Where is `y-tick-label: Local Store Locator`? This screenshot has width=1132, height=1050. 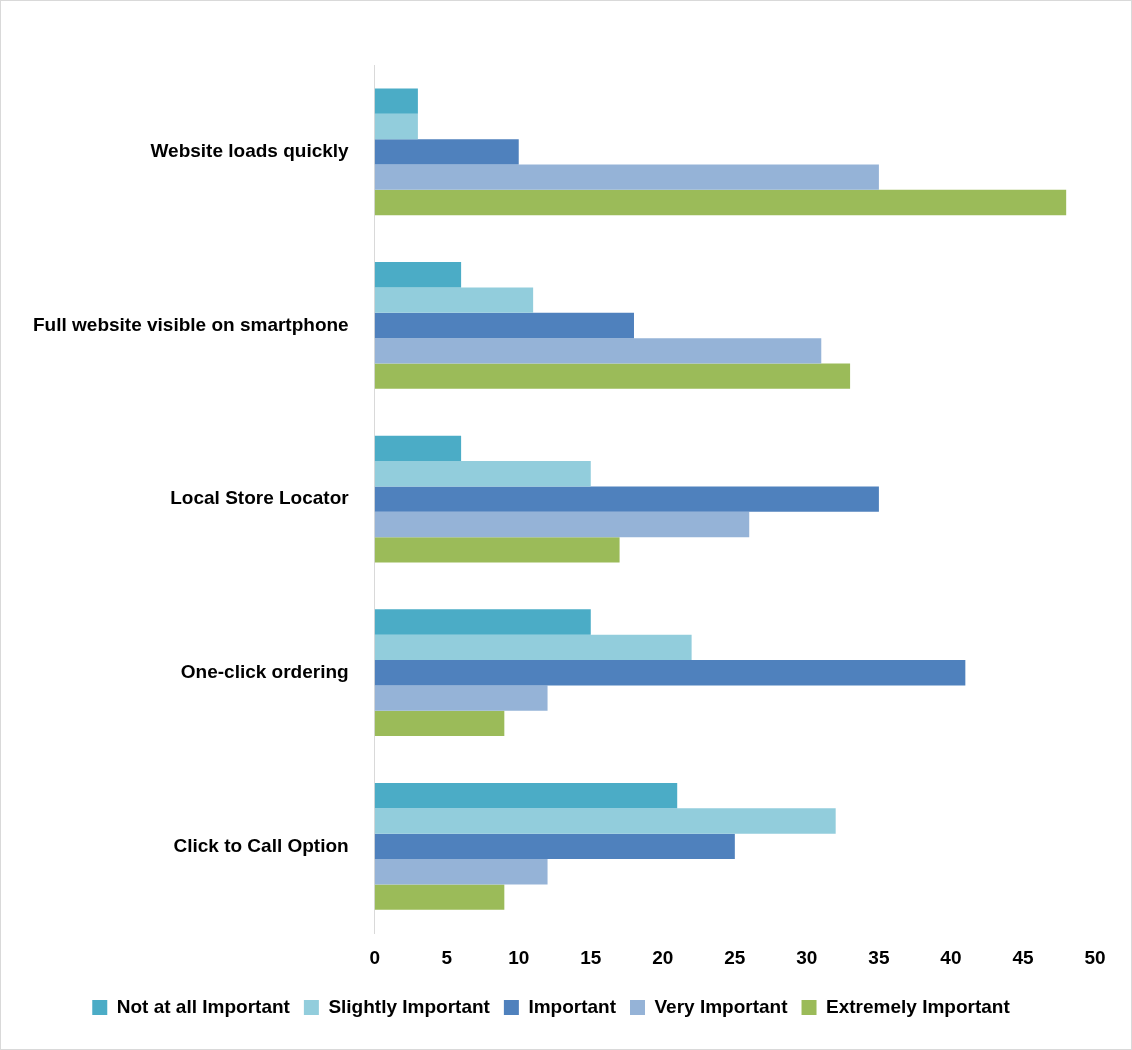
y-tick-label: Local Store Locator is located at coordinates (260, 498).